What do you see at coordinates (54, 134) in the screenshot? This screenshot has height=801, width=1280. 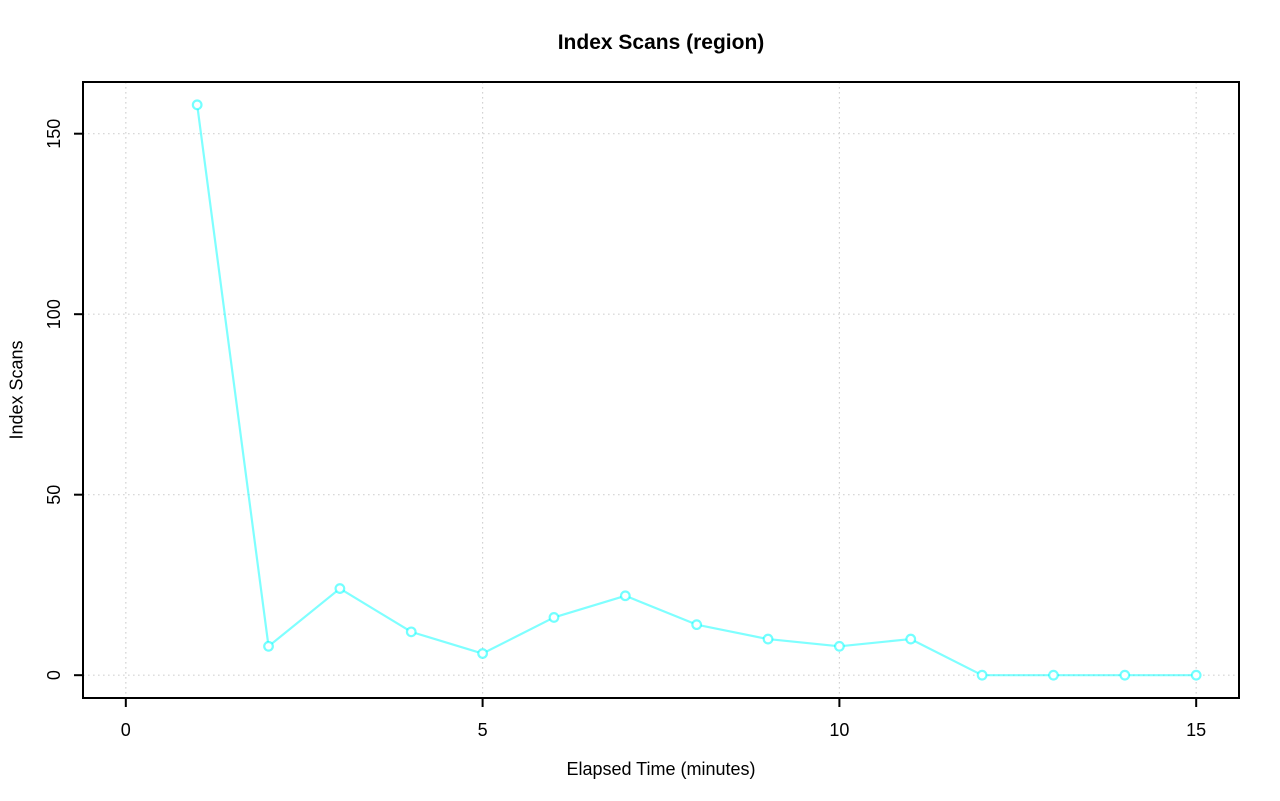 I see `y-tick-label: 150` at bounding box center [54, 134].